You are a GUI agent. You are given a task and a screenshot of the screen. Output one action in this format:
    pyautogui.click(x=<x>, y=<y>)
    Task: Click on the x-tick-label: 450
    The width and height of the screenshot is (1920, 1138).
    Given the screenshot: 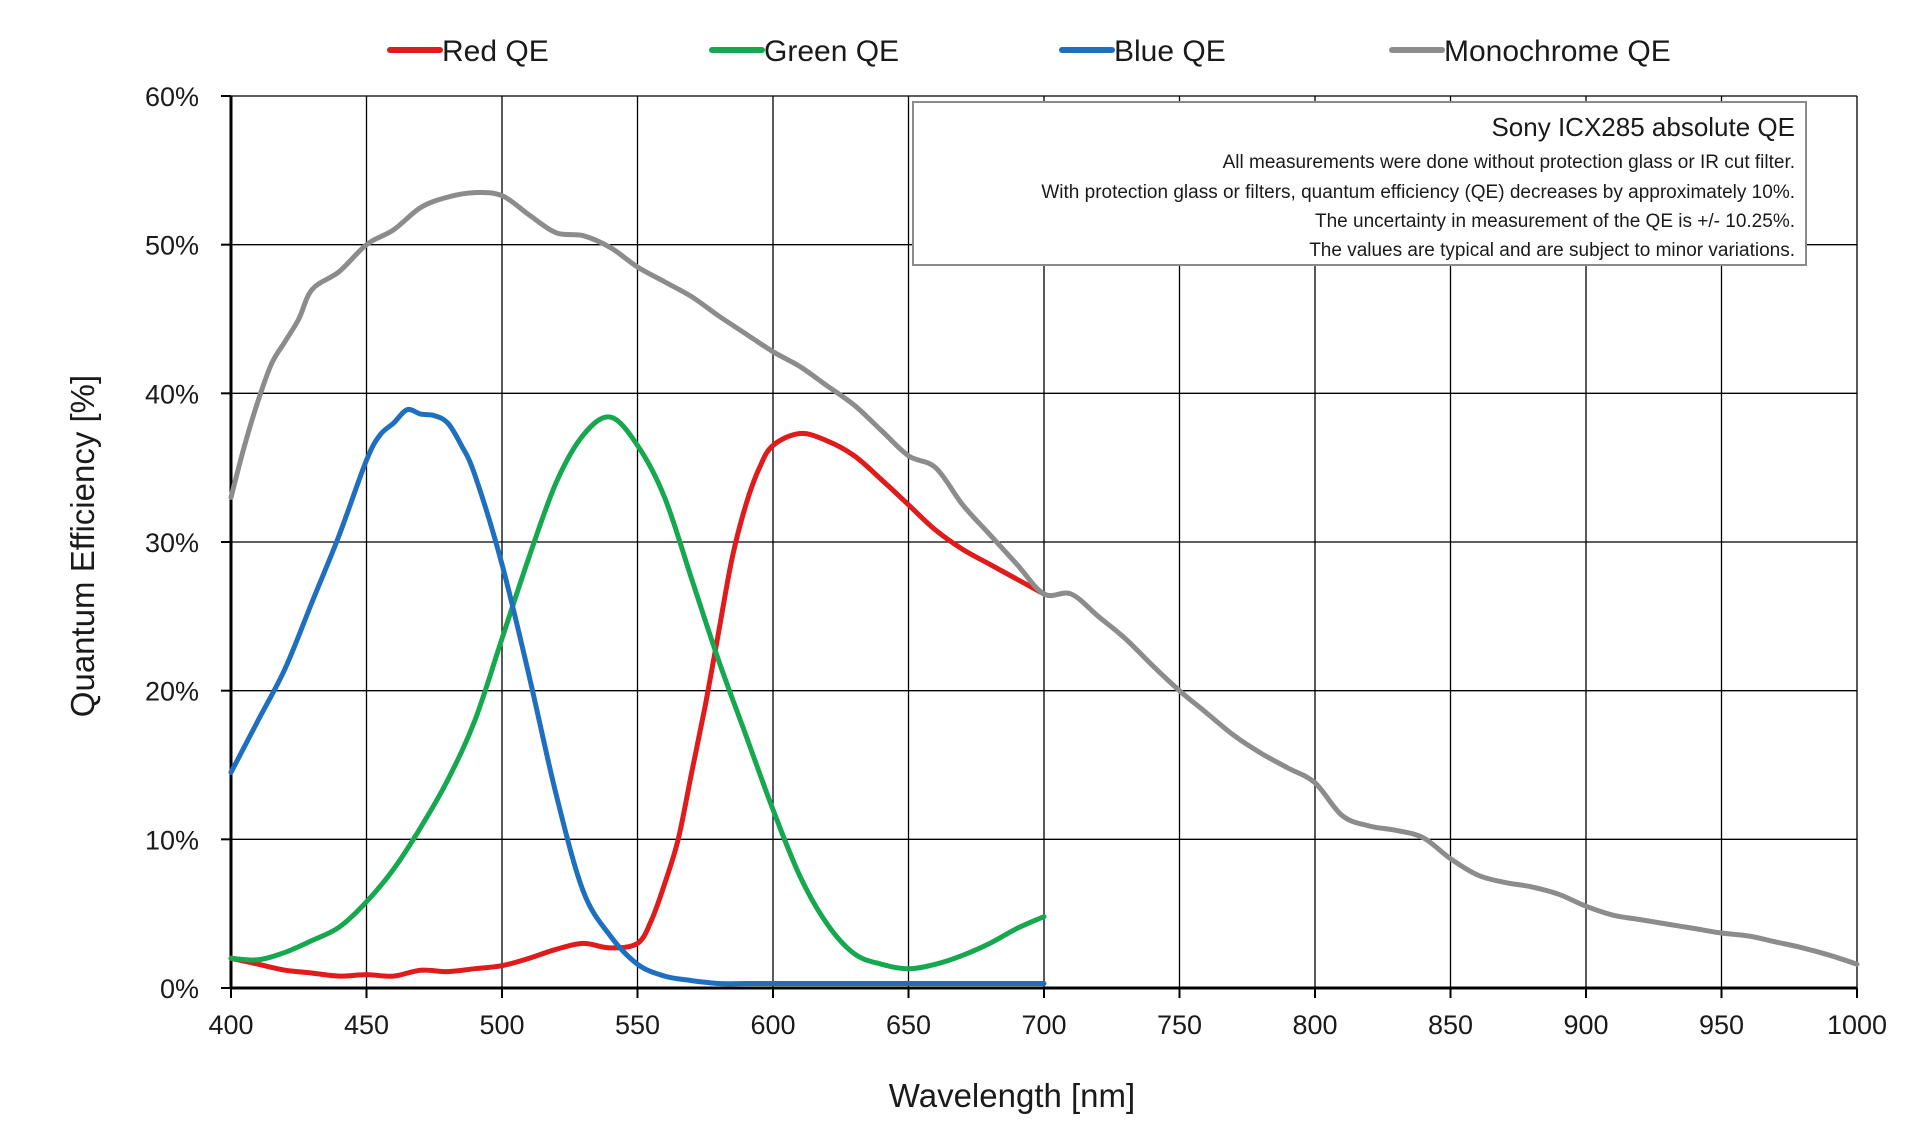 What is the action you would take?
    pyautogui.click(x=366, y=1025)
    